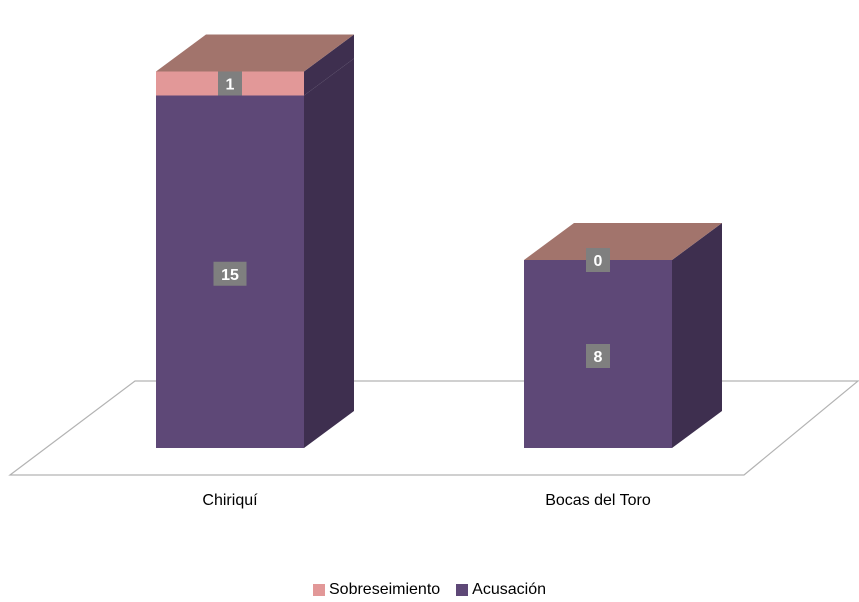 Image resolution: width=859 pixels, height=602 pixels. I want to click on legend-swatch-acusacion, so click(462, 590).